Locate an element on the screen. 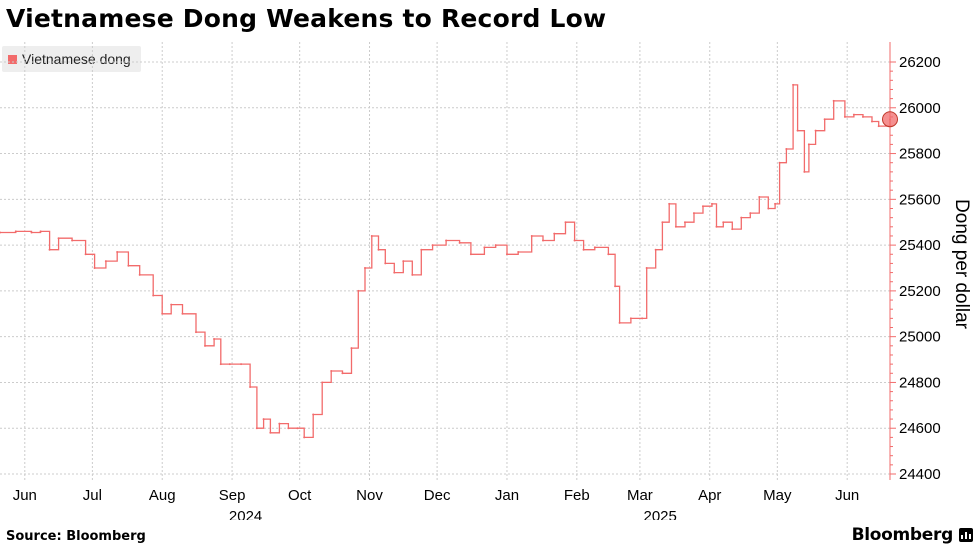  x-tick-label: Mar is located at coordinates (640, 495).